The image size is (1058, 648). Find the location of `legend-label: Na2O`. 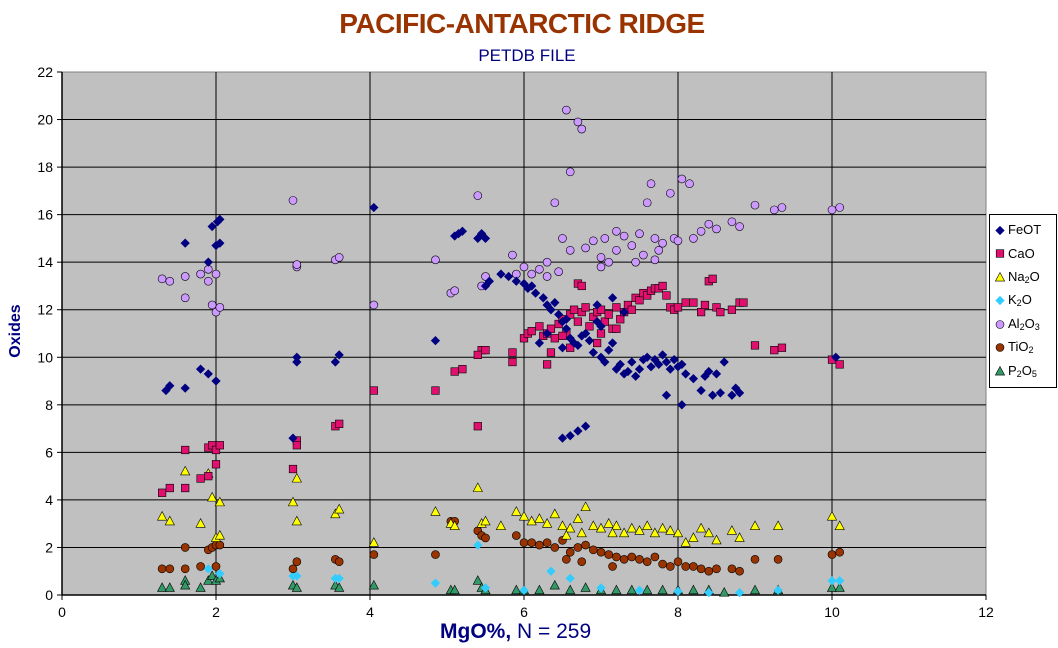

legend-label: Na2O is located at coordinates (1024, 276).